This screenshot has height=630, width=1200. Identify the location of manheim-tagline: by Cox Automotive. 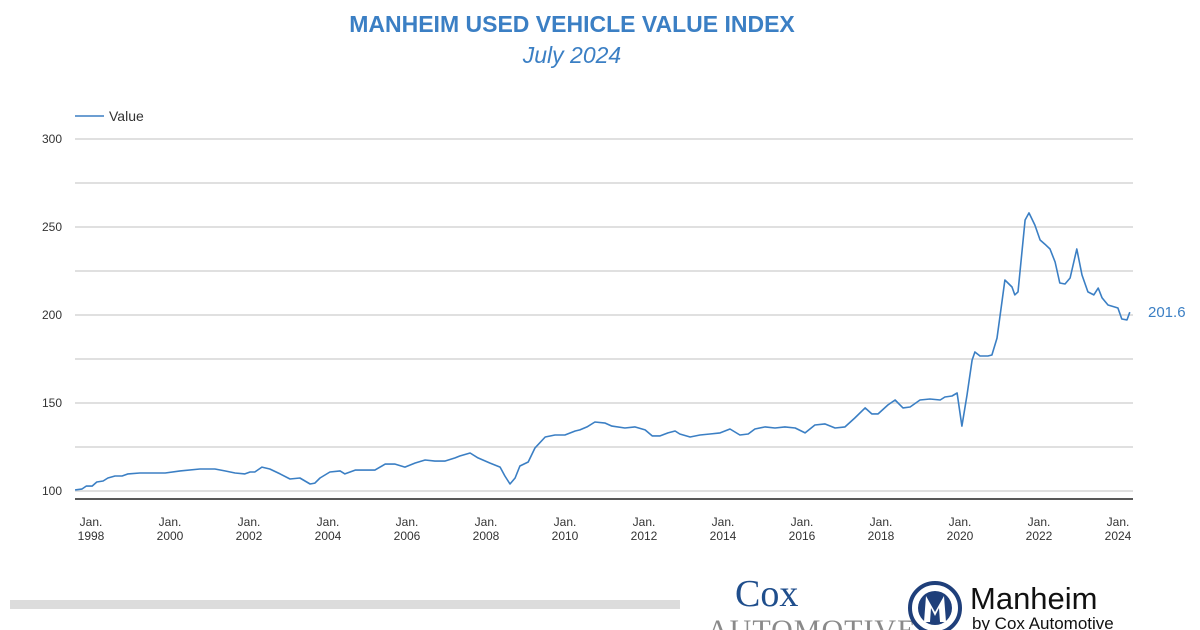
(1043, 622).